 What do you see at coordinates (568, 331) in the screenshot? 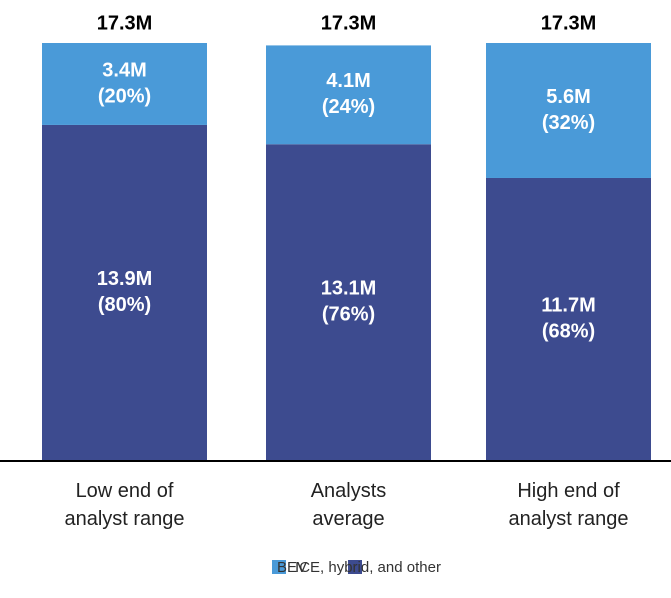
I see `share-label: (68%)` at bounding box center [568, 331].